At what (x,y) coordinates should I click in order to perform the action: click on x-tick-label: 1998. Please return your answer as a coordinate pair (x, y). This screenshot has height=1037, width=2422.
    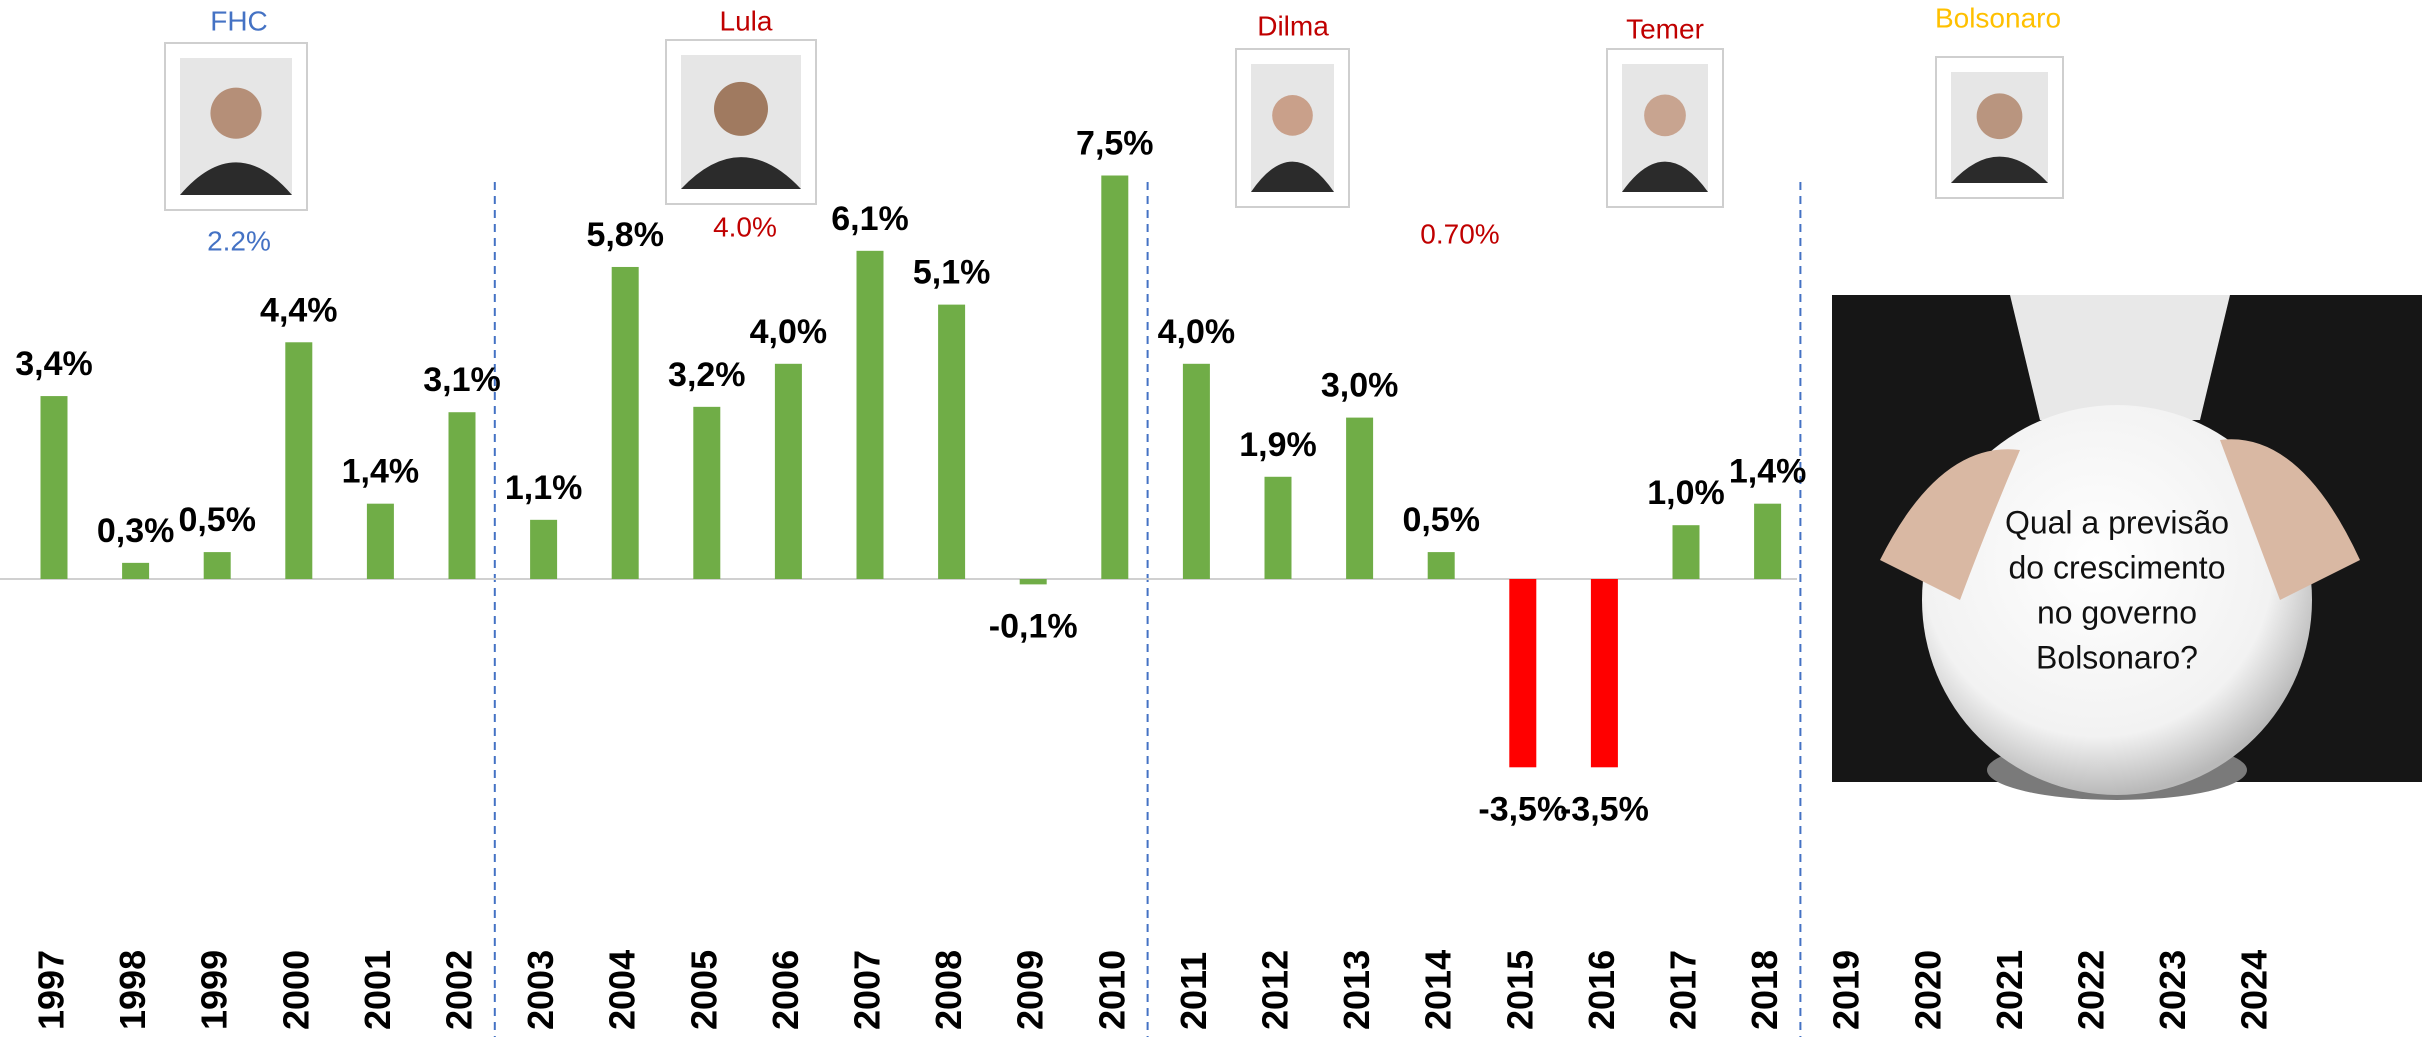
    Looking at the image, I should click on (132, 990).